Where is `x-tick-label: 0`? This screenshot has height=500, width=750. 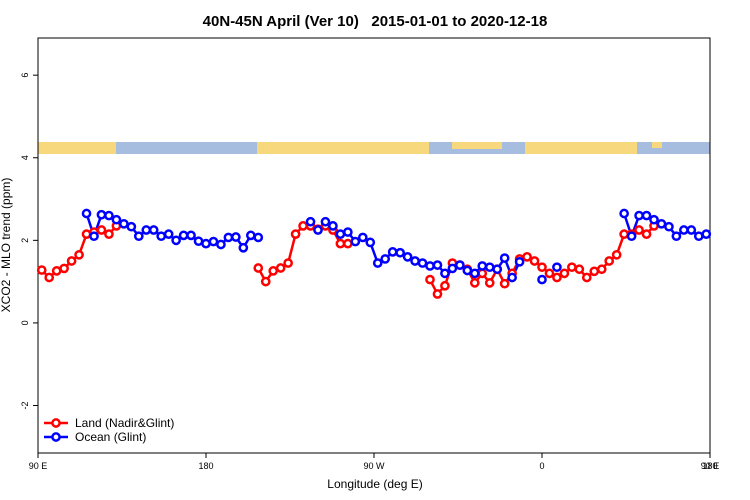
x-tick-label: 0 is located at coordinates (541, 466).